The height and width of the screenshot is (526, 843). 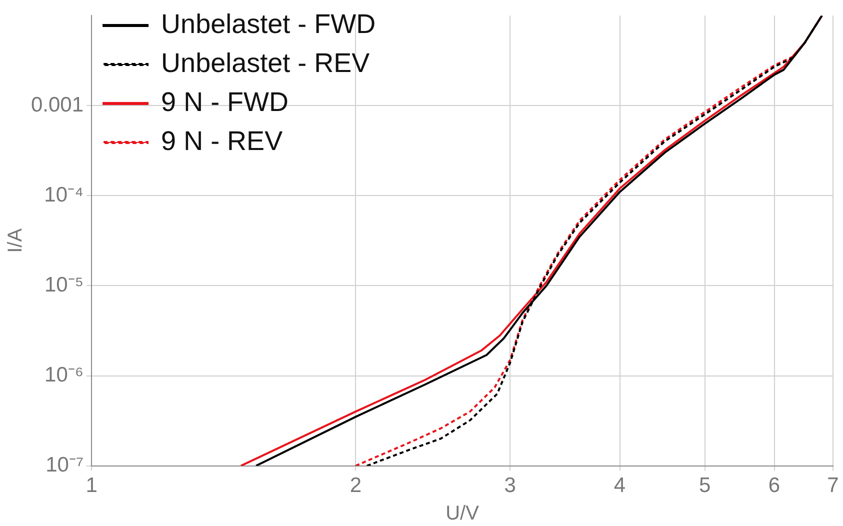 What do you see at coordinates (92, 486) in the screenshot?
I see `x-tick-label: 1` at bounding box center [92, 486].